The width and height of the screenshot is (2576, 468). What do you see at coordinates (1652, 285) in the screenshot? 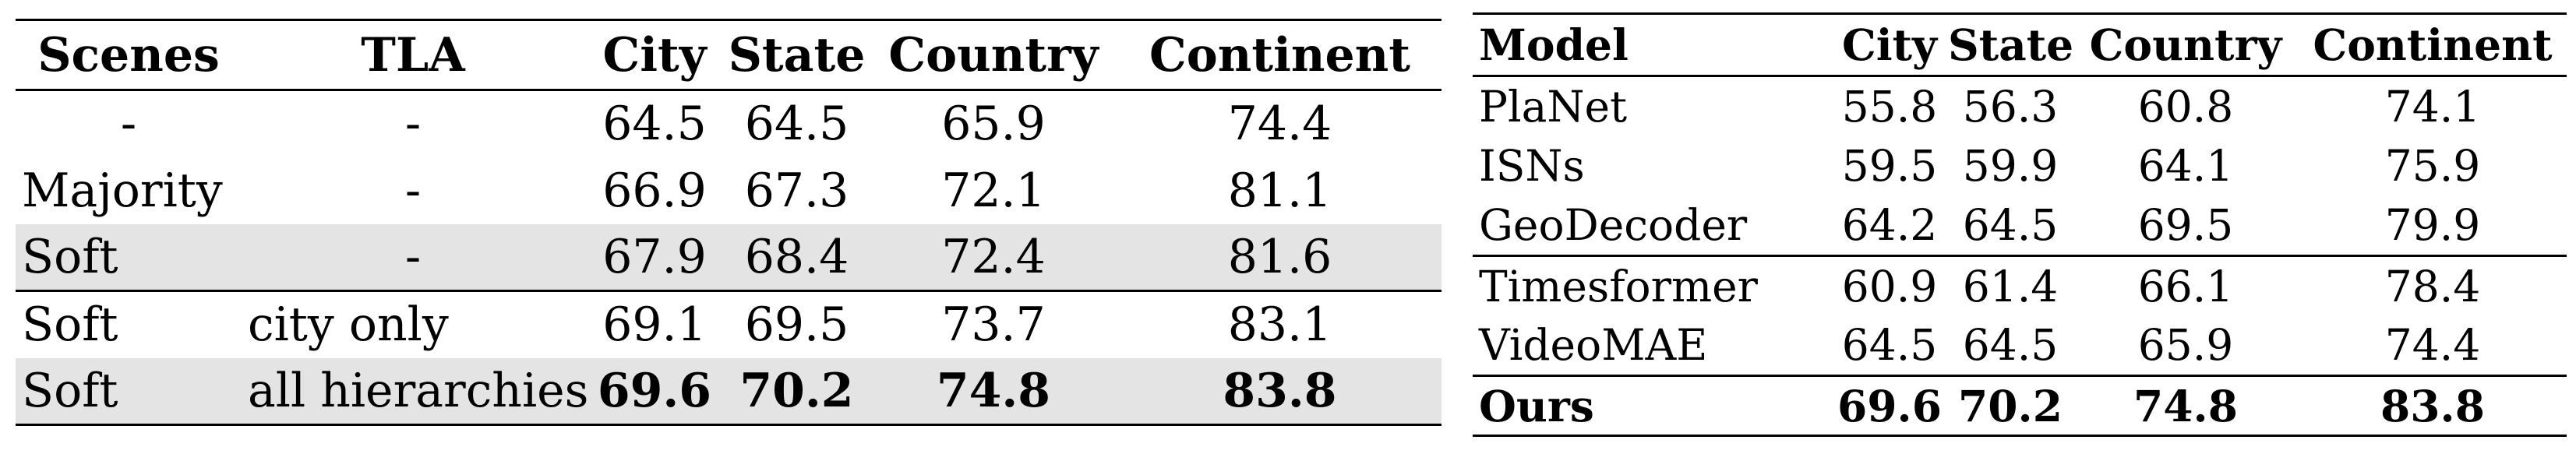
I see `cell-model: Timesformer` at bounding box center [1652, 285].